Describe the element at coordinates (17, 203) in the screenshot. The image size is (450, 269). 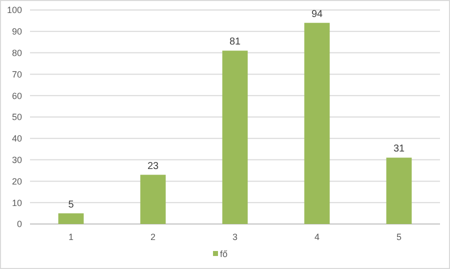
I see `y-tick-label: 10` at that location.